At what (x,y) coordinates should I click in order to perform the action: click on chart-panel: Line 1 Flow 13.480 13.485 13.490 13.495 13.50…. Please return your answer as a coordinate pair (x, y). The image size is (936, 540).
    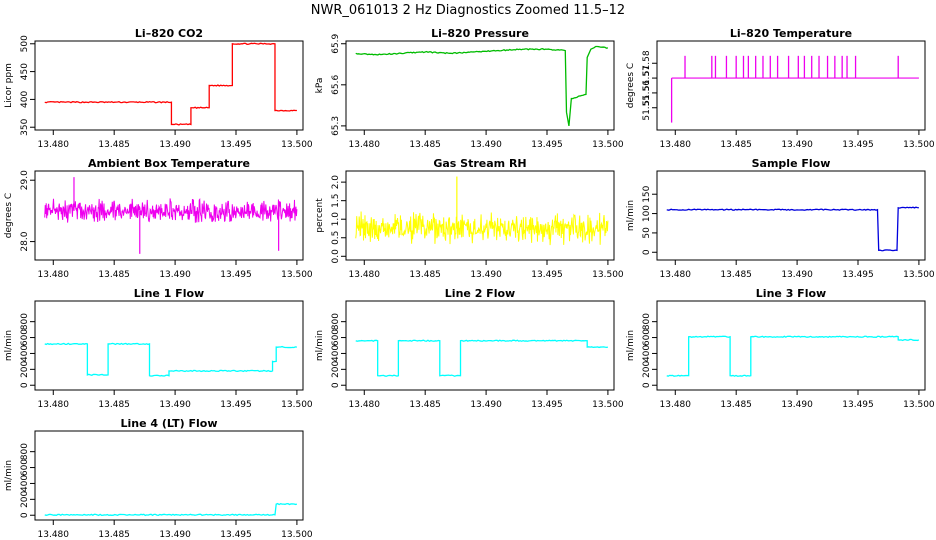
    Looking at the image, I should click on (158, 348).